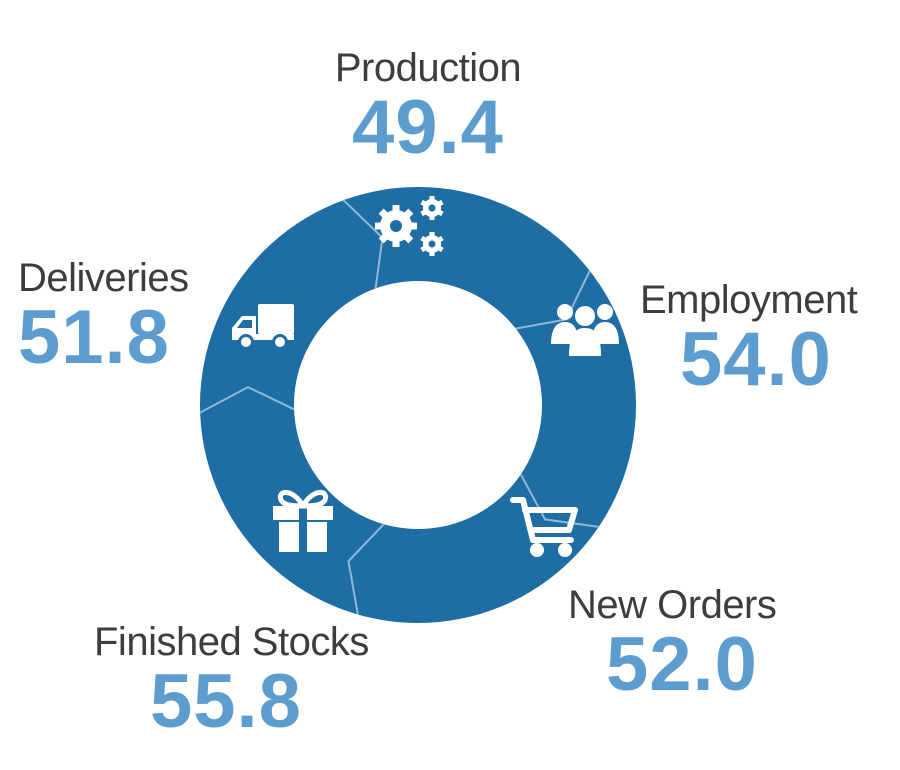 This screenshot has height=770, width=900. I want to click on metric-finished-stocks: Finished Stocks 55.8, so click(231, 681).